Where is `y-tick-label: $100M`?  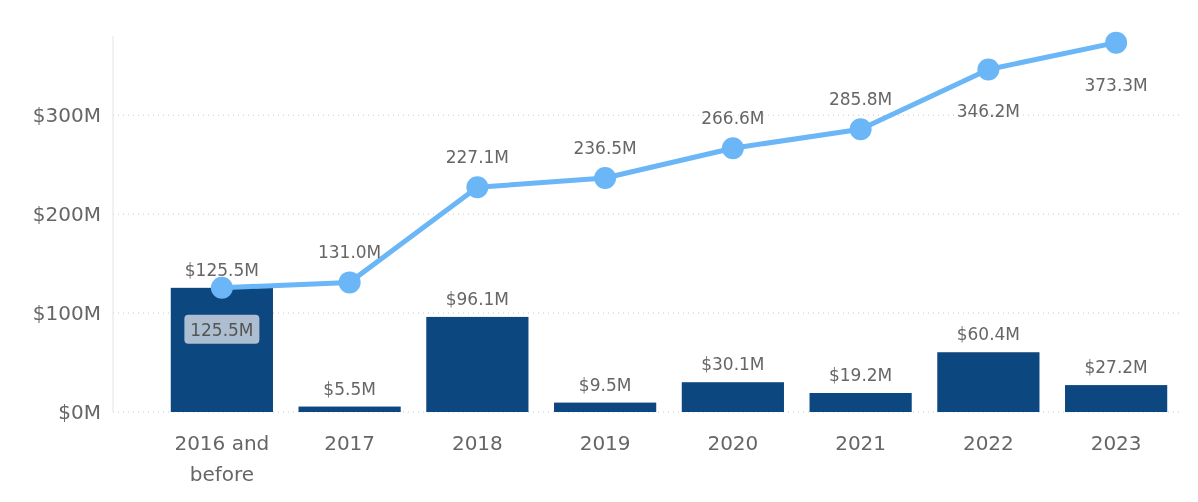 y-tick-label: $100M is located at coordinates (66, 313).